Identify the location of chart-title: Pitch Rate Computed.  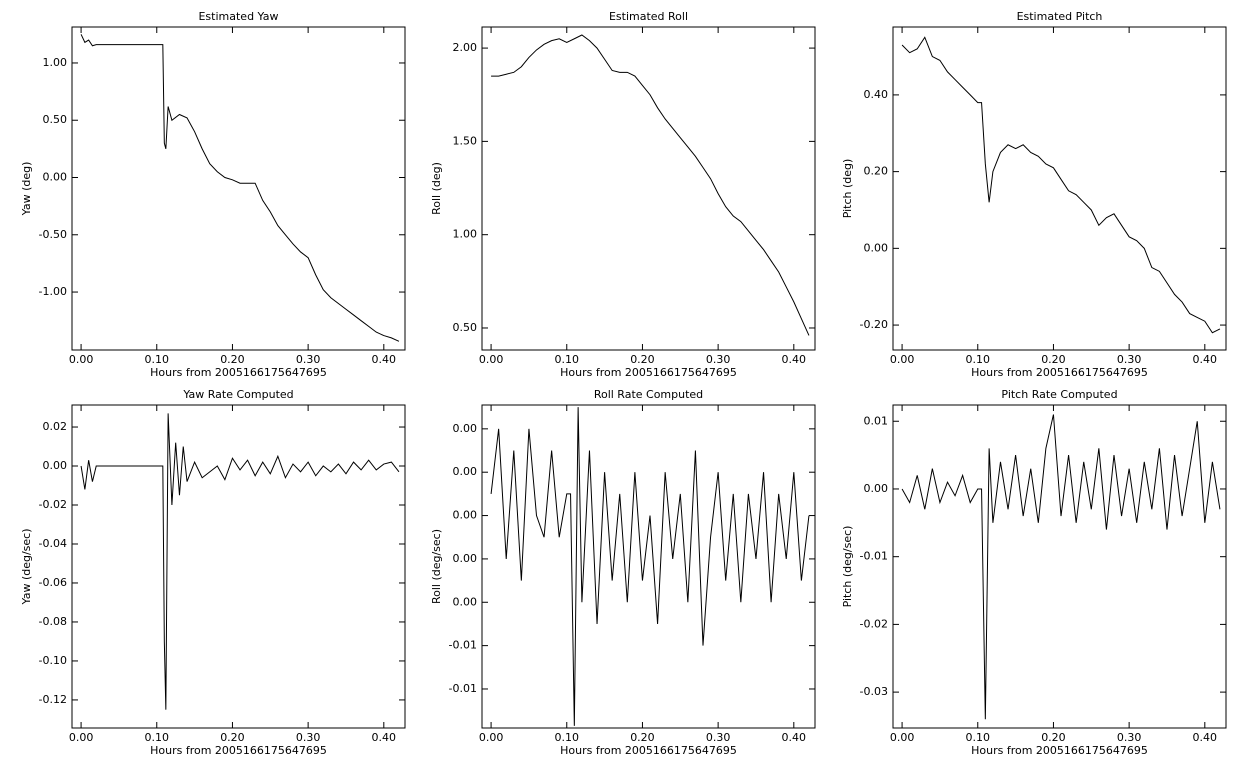
(1059, 394).